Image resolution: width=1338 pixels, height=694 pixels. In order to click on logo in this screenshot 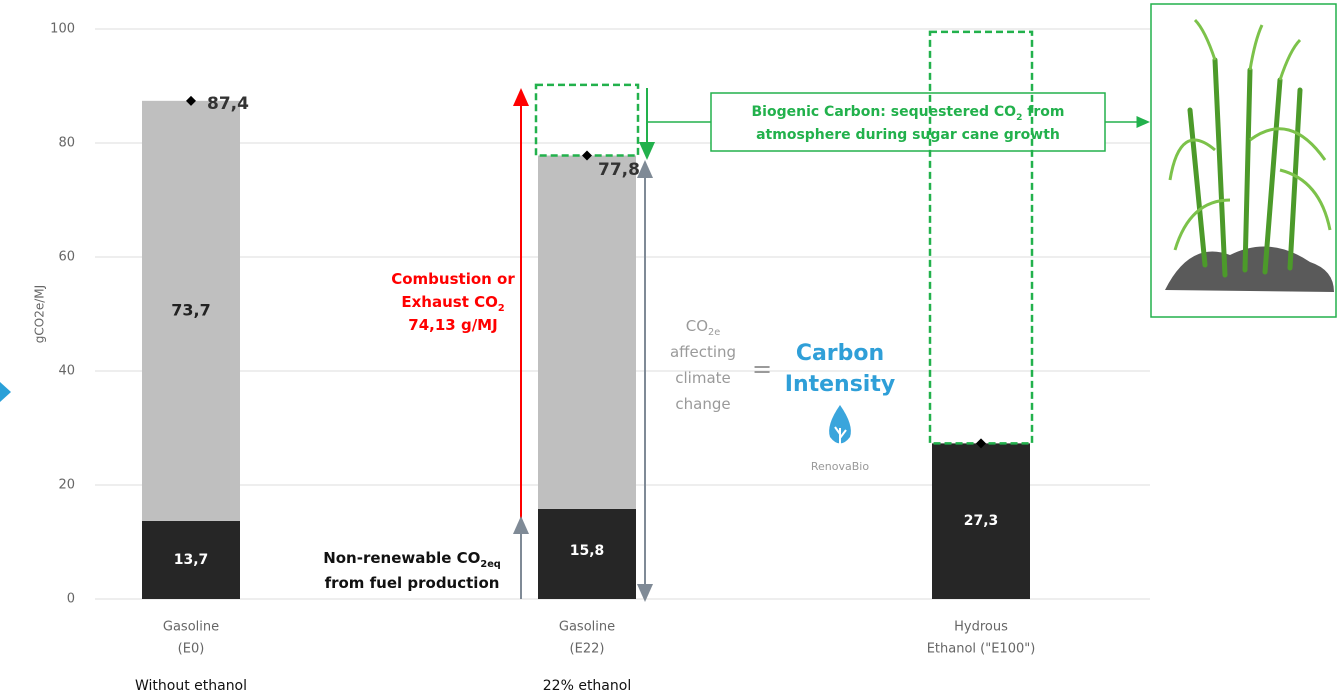, I will do `click(840, 425)`.